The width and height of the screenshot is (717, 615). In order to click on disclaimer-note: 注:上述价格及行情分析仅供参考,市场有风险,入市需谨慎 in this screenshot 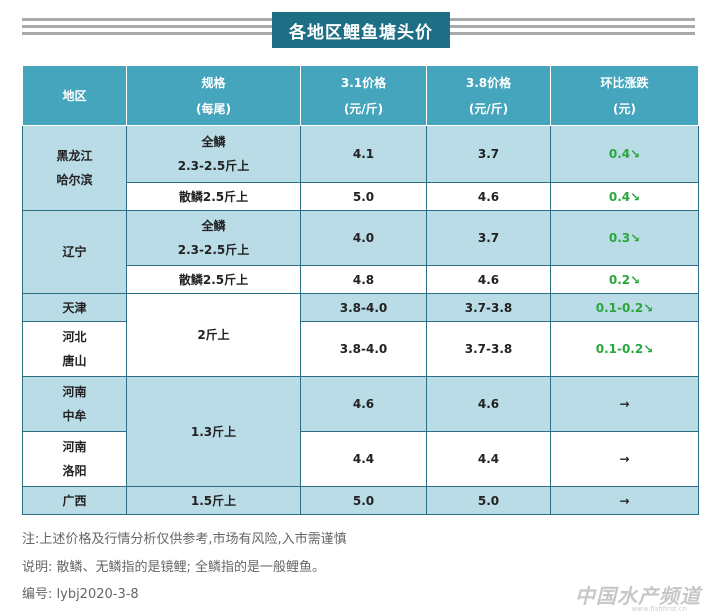, I will do `click(184, 539)`.